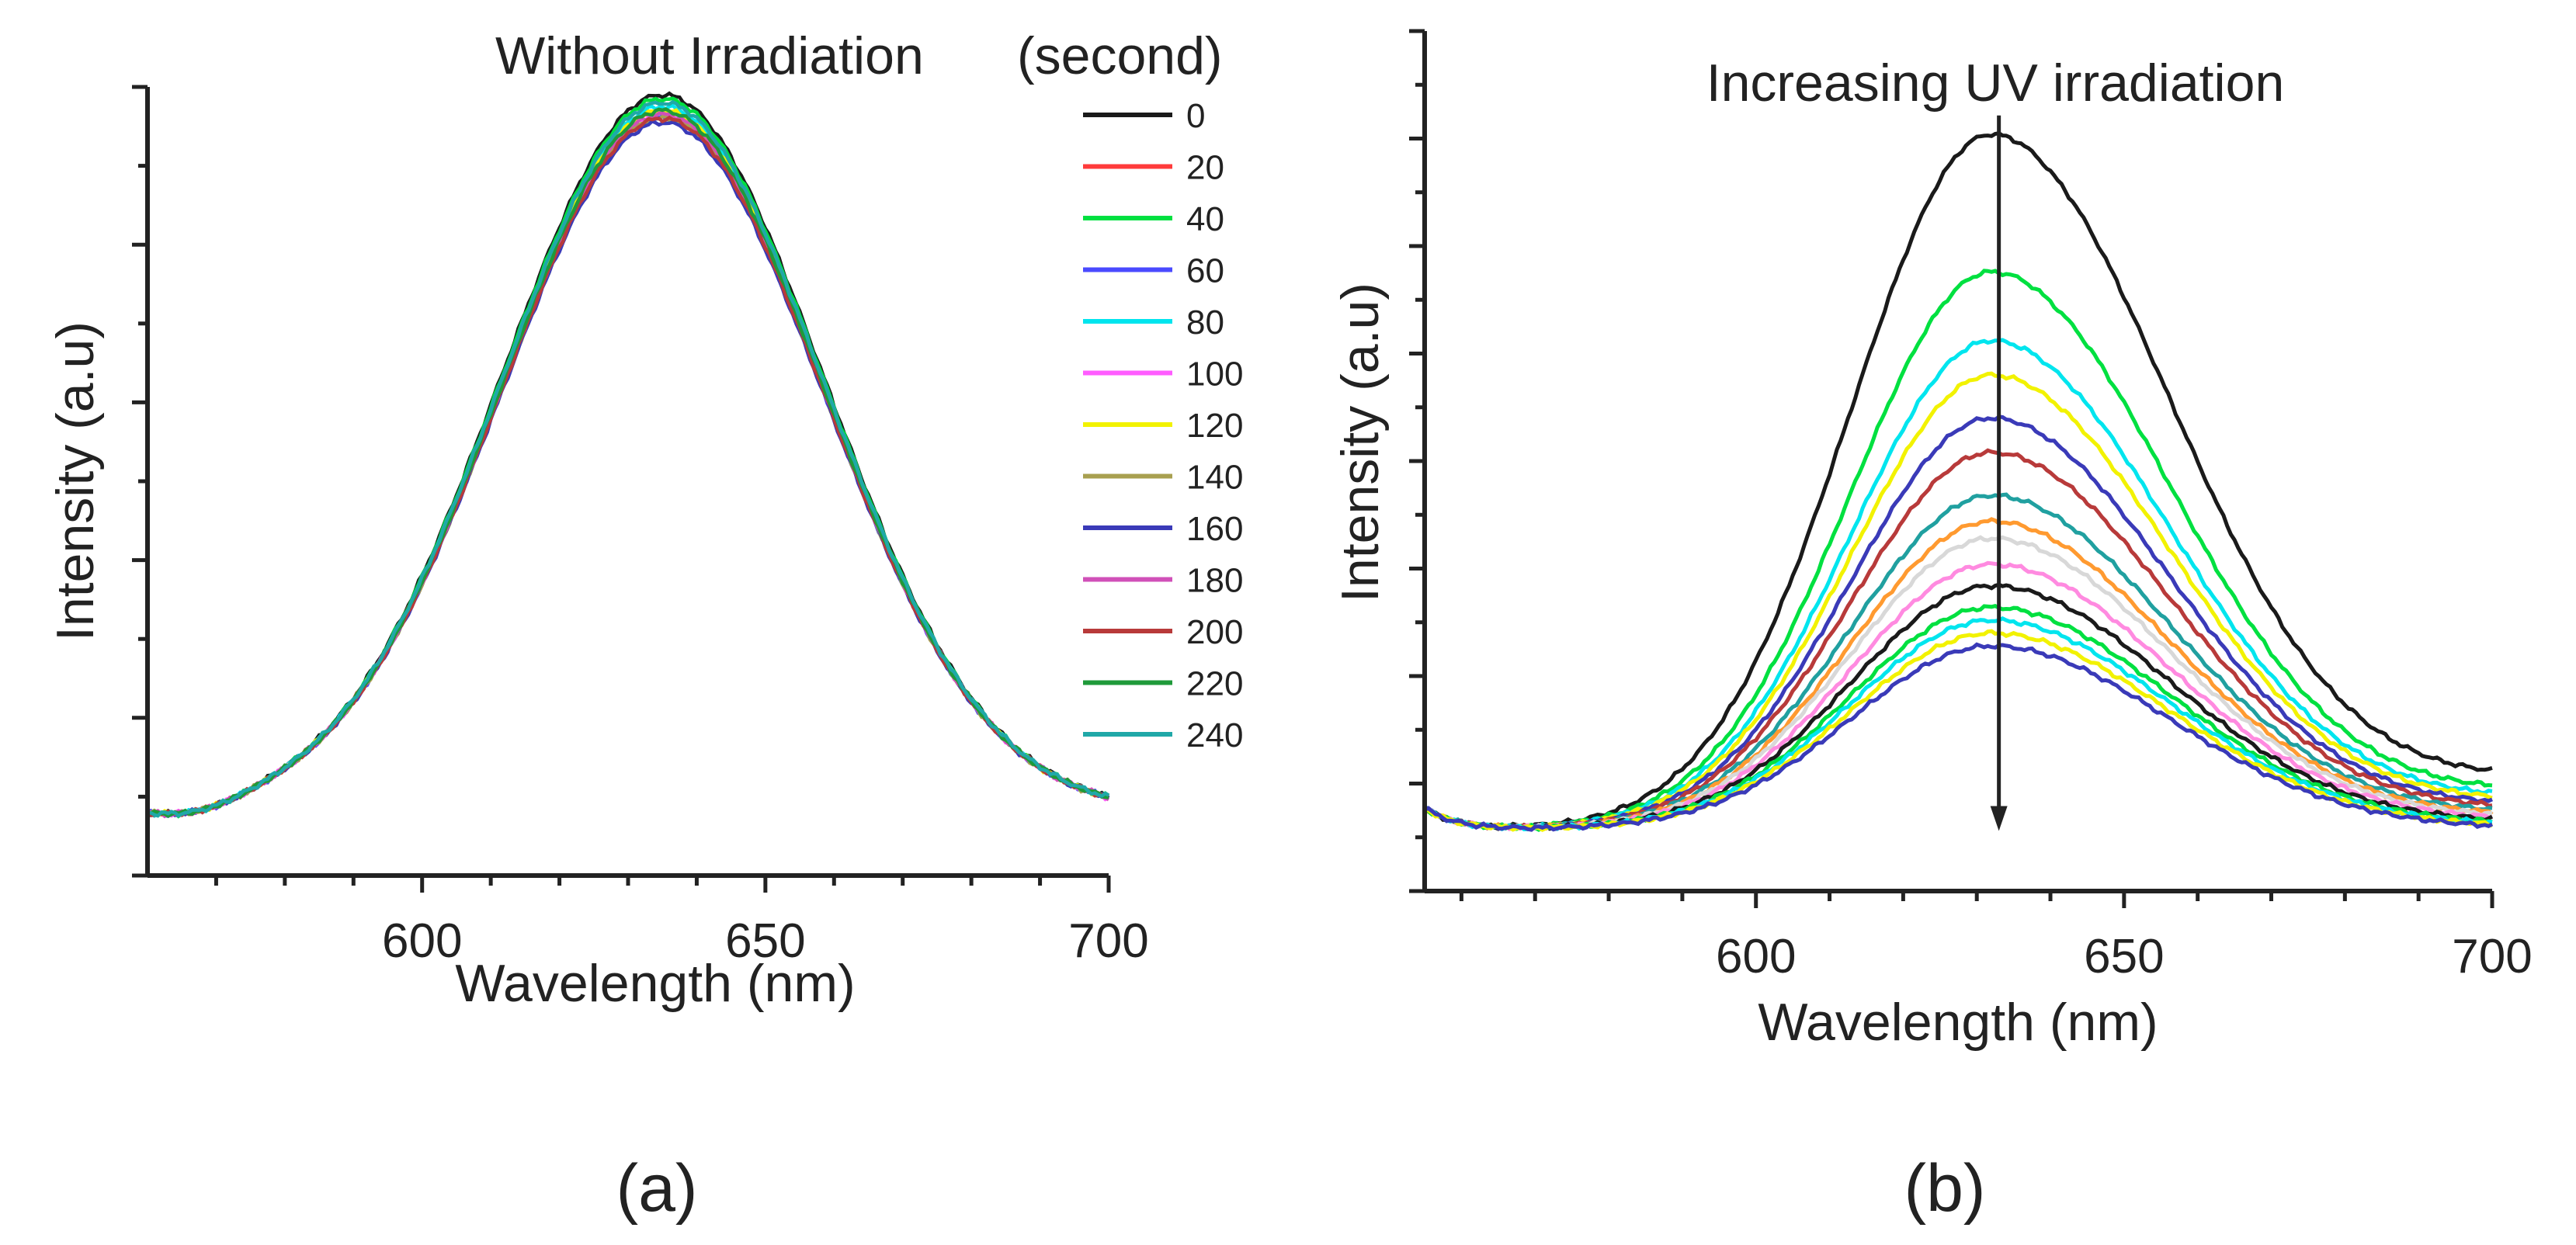 The width and height of the screenshot is (2576, 1245). I want to click on b-x-tick-label: 700, so click(2492, 956).